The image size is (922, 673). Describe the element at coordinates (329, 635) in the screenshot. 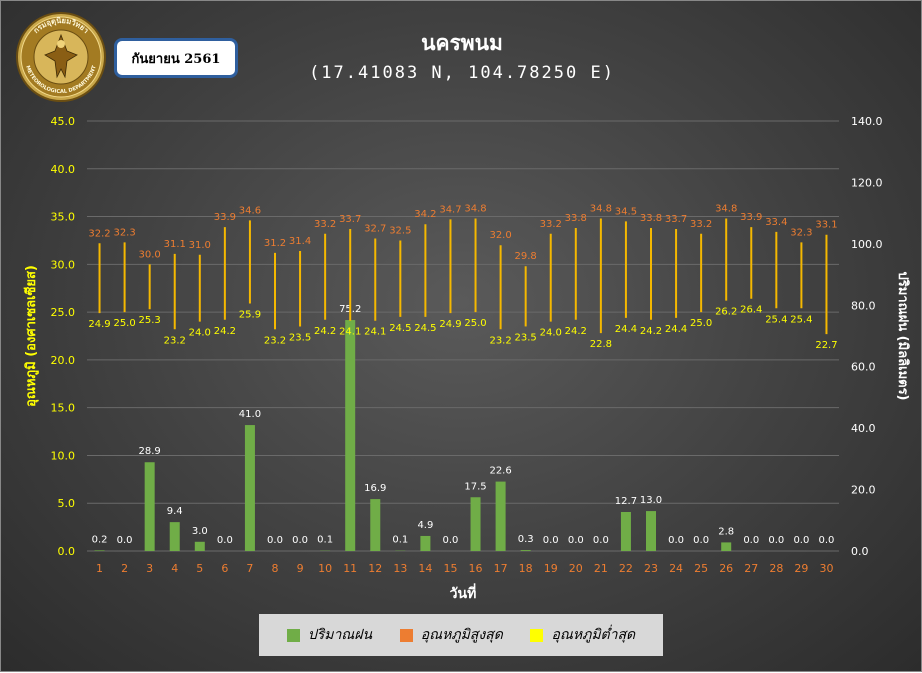

I see `legend-item-rain: ปริมาณฝน` at that location.